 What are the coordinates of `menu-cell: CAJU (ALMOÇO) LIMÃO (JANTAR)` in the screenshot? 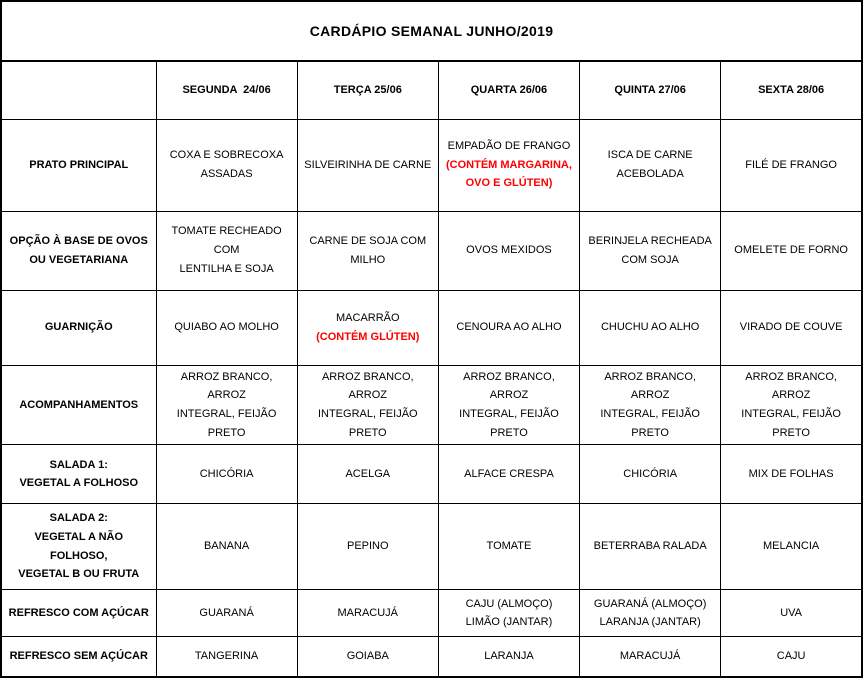 It's located at (509, 613).